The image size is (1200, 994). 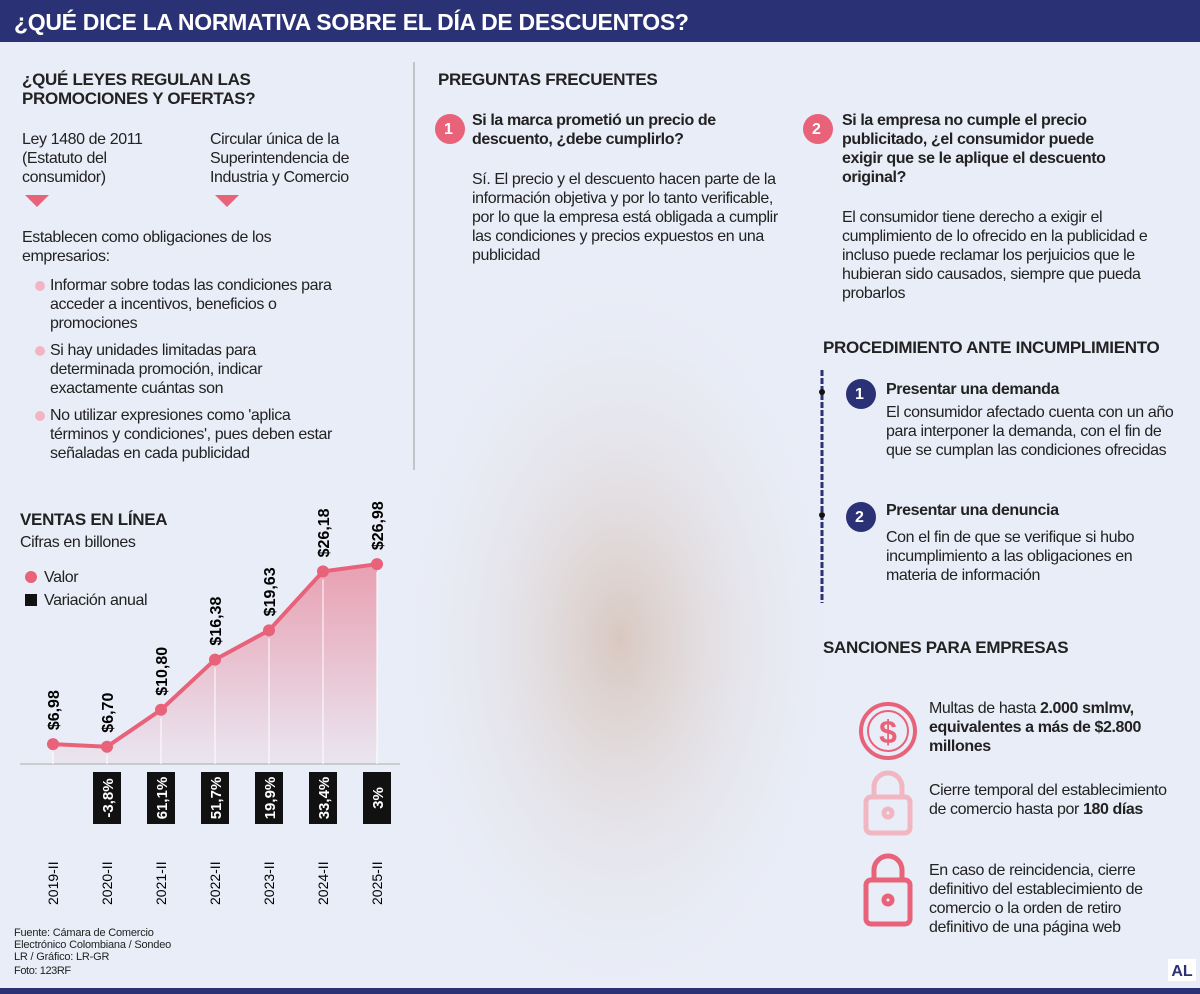 I want to click on text: Multas de hasta, so click(x=984, y=708).